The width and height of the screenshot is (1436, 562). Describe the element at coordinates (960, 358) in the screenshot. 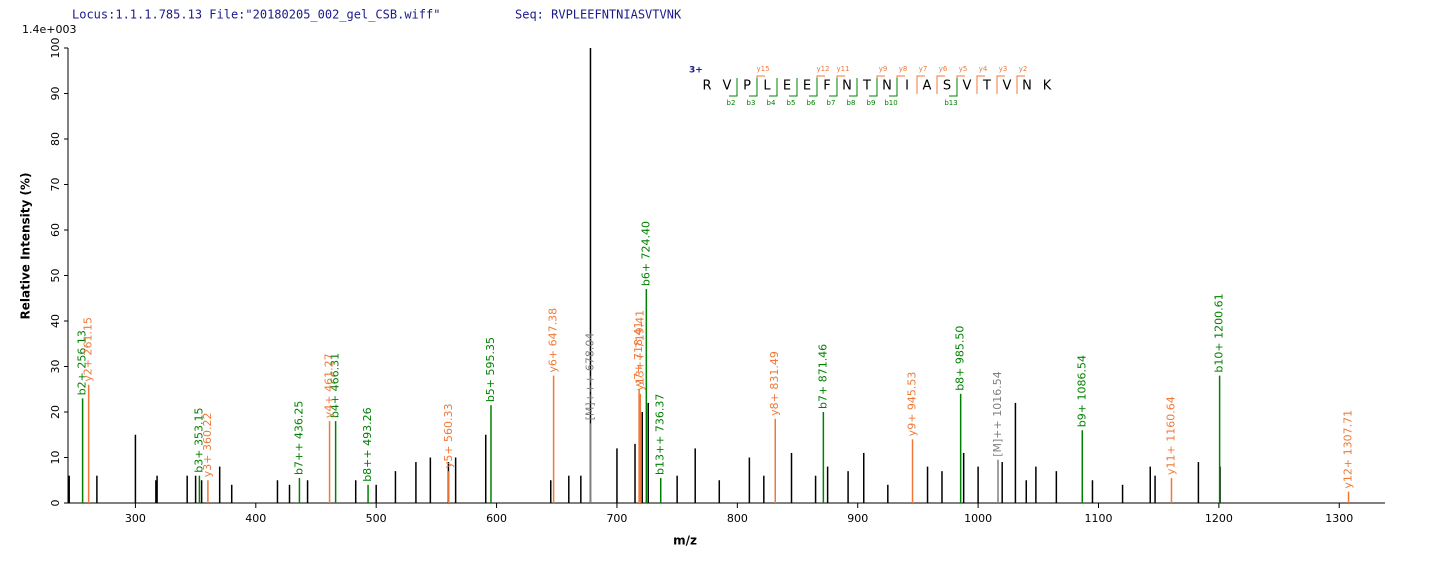

I see `peak-label: b8+ 985.50` at that location.